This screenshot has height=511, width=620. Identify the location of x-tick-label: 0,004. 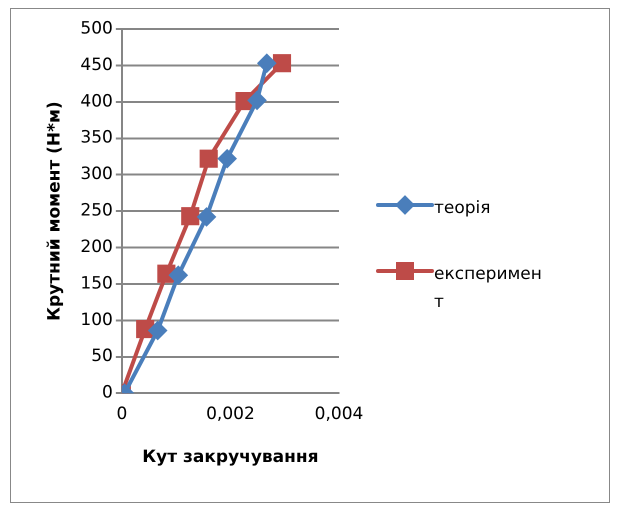
(339, 414).